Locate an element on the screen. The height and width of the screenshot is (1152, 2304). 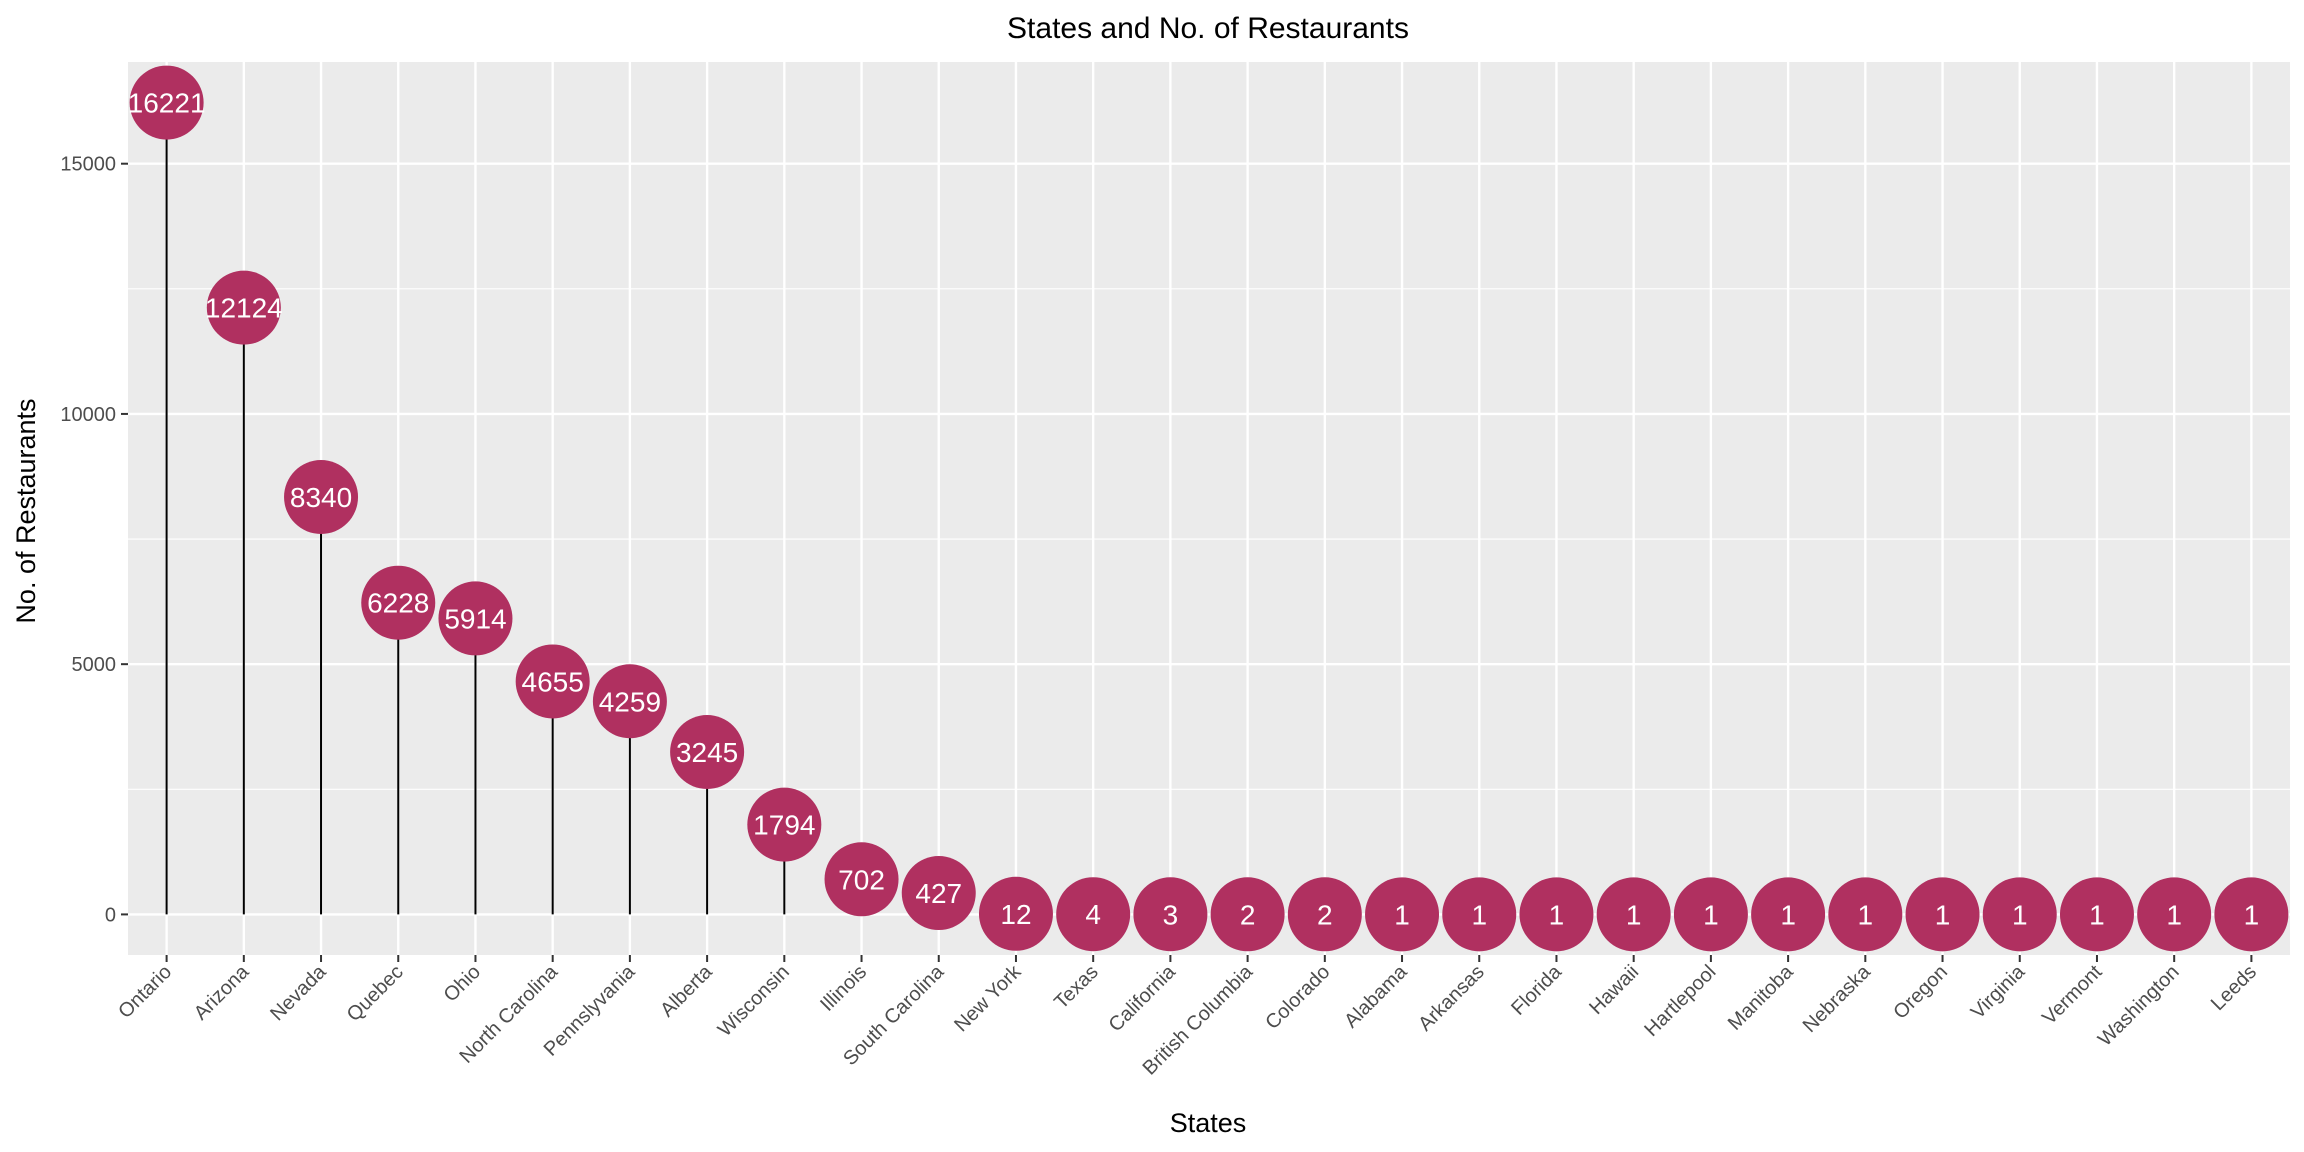
x-tick-label: Alabama is located at coordinates (1376, 996).